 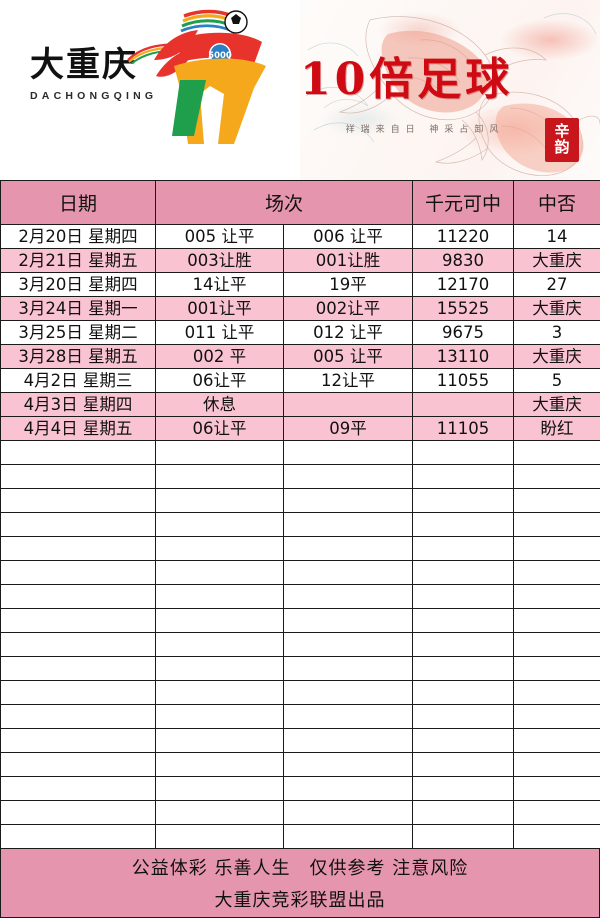 I want to click on cell-amount: 11220, so click(x=463, y=236).